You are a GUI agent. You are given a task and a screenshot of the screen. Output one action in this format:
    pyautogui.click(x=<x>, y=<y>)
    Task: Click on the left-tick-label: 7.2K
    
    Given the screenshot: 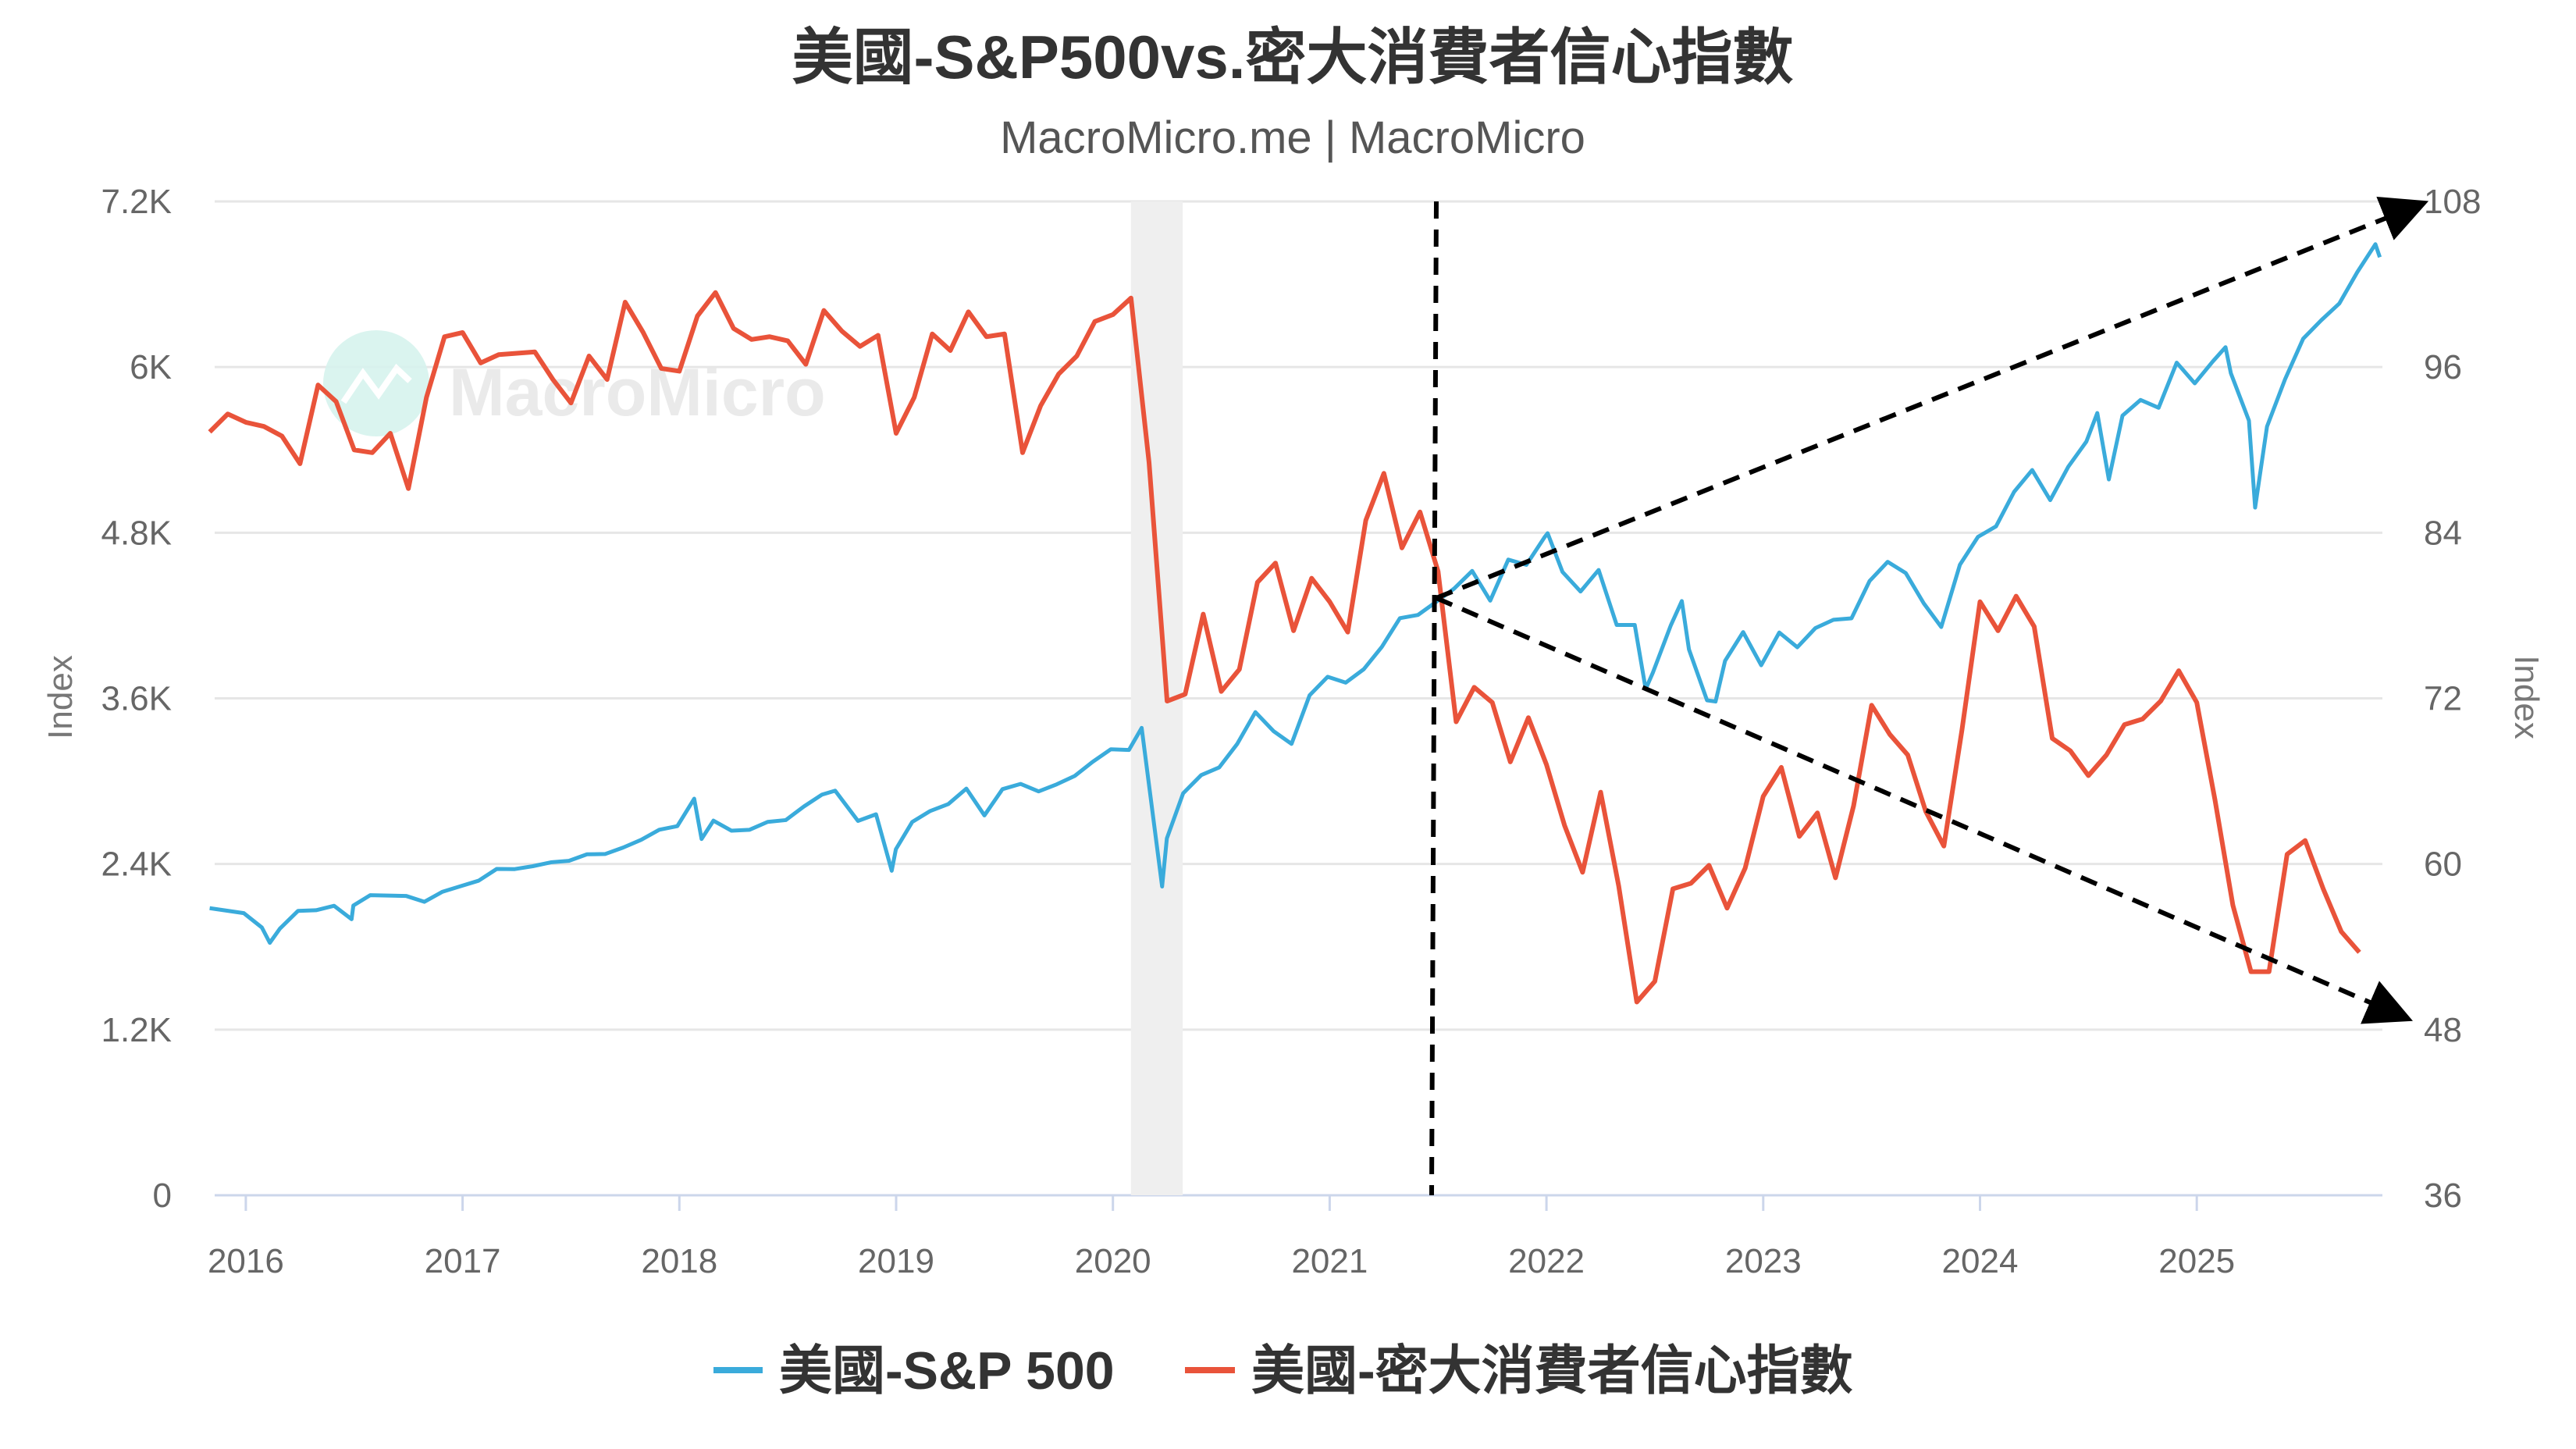 What is the action you would take?
    pyautogui.click(x=136, y=202)
    